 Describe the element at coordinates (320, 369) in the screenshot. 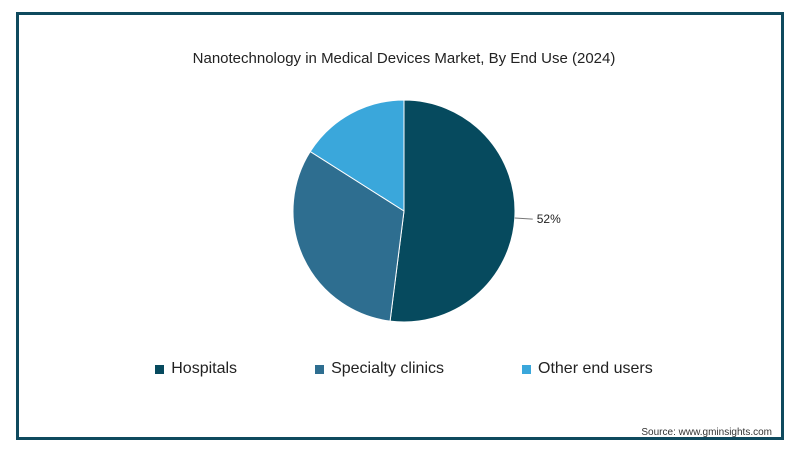

I see `legend-swatch-specialty-clinics` at that location.